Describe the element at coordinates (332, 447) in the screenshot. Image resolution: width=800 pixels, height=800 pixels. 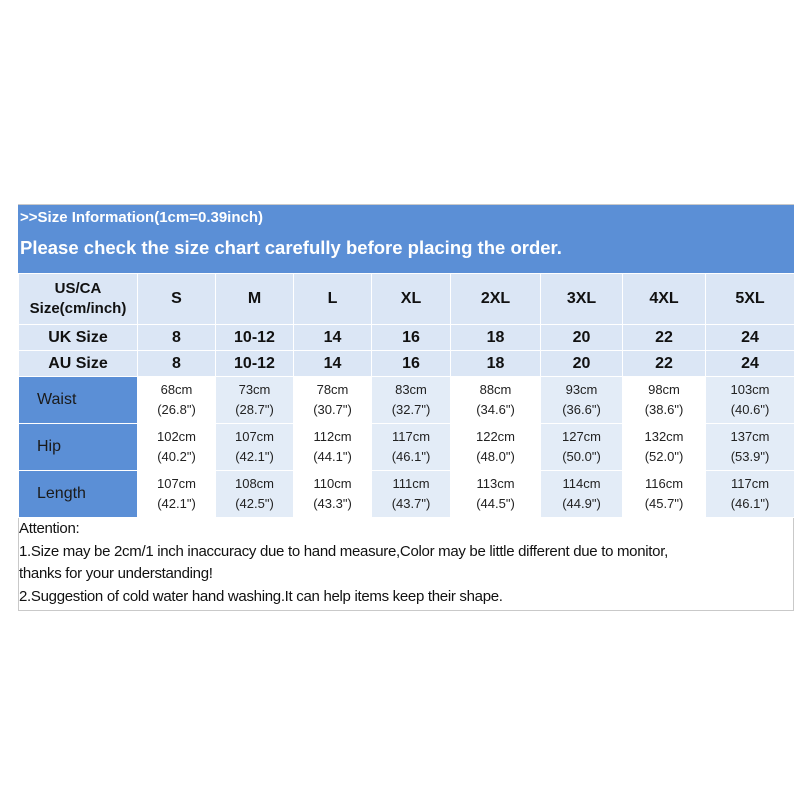
I see `measure-cell: 112cm (44.1")` at that location.